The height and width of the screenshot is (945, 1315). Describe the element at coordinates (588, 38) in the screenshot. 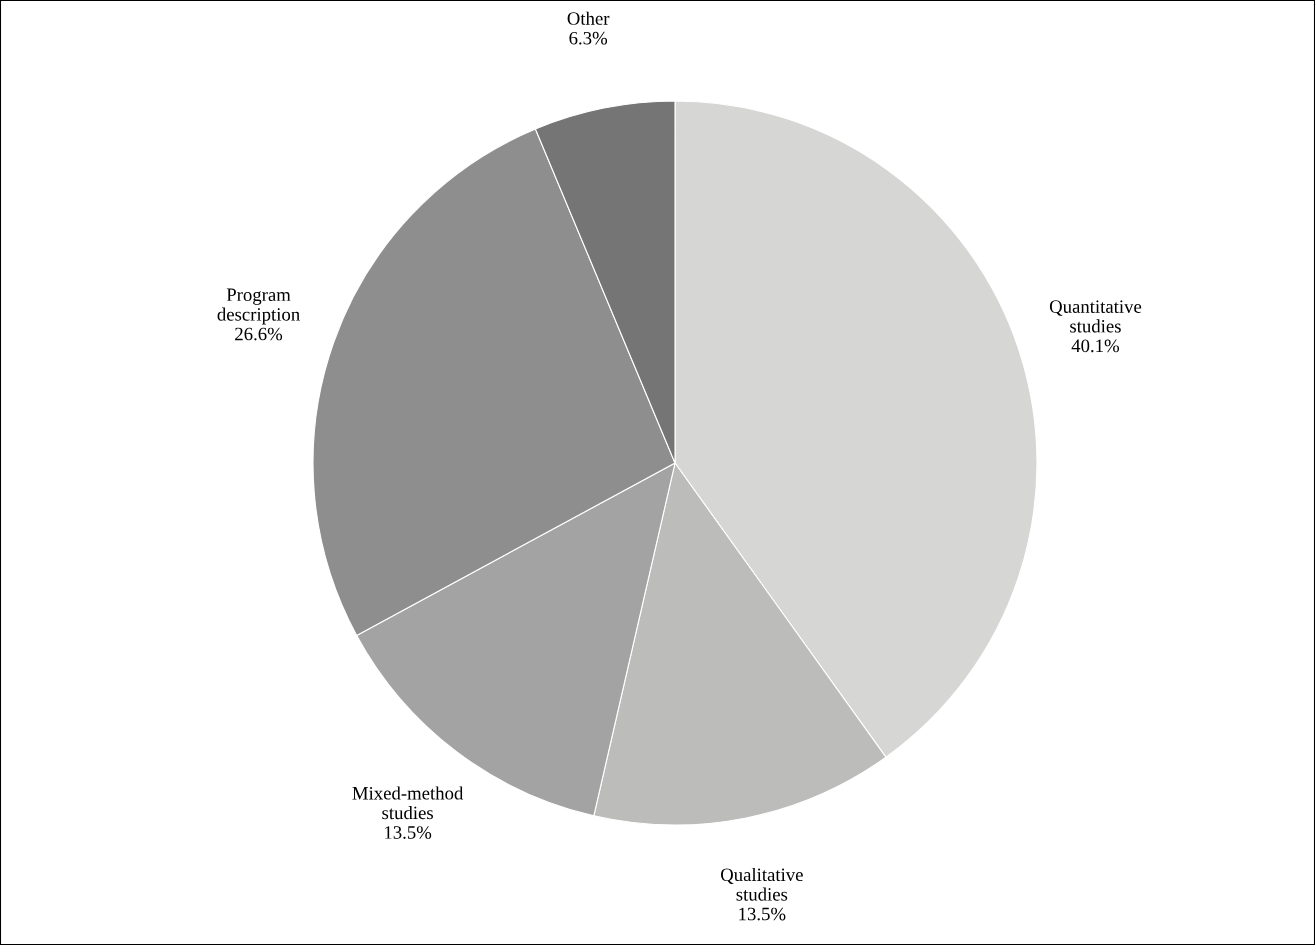

I see `data-label: 6.3%` at that location.